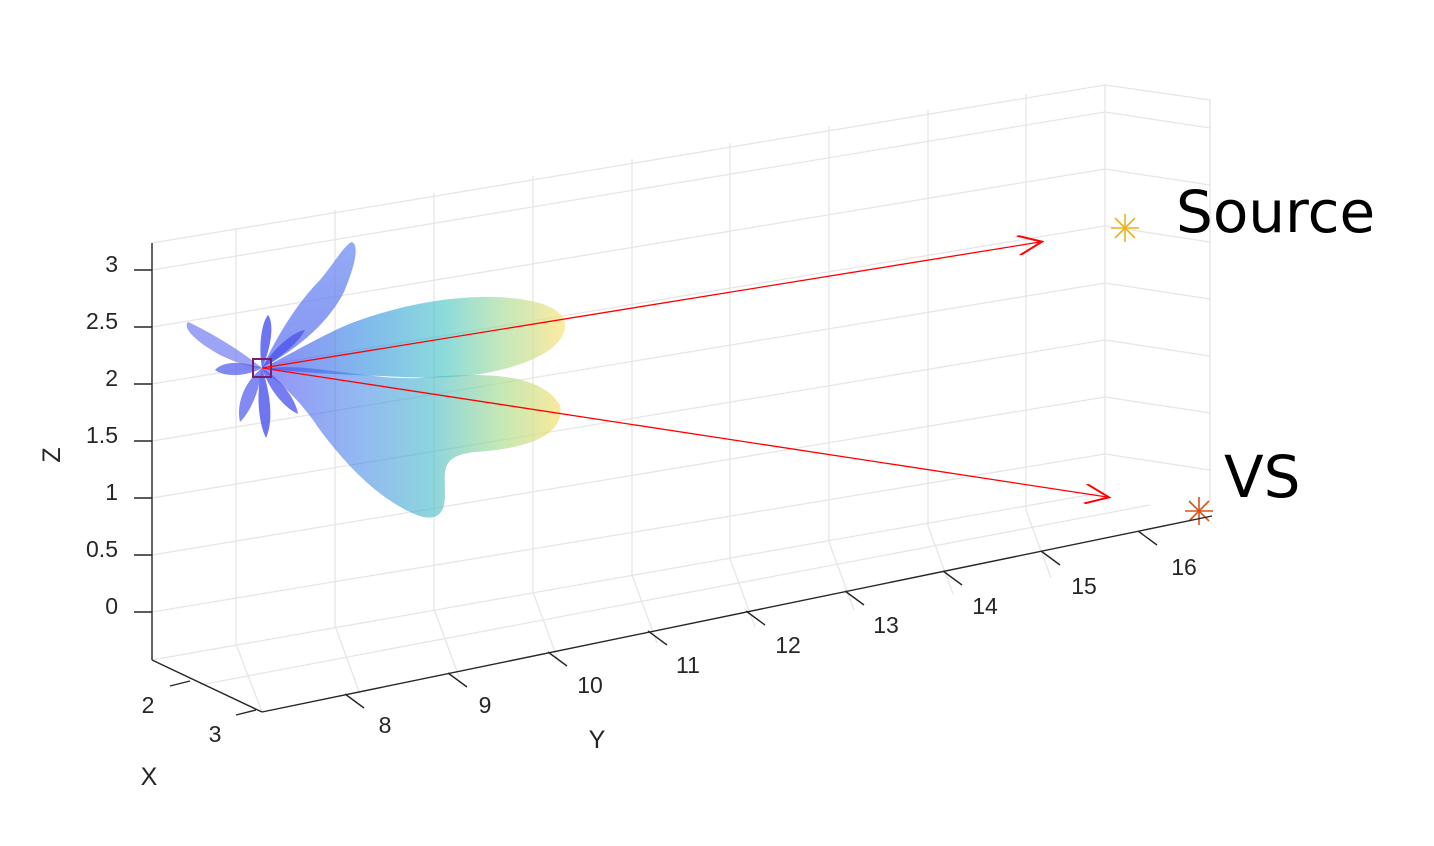  I want to click on y-tick-label: 11, so click(688, 665).